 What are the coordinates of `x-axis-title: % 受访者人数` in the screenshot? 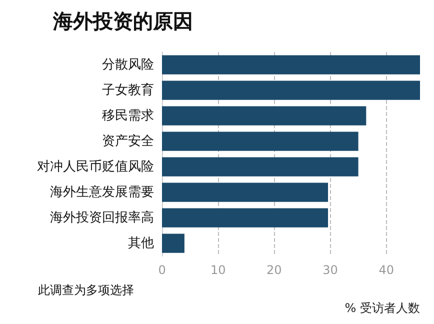 It's located at (382, 308).